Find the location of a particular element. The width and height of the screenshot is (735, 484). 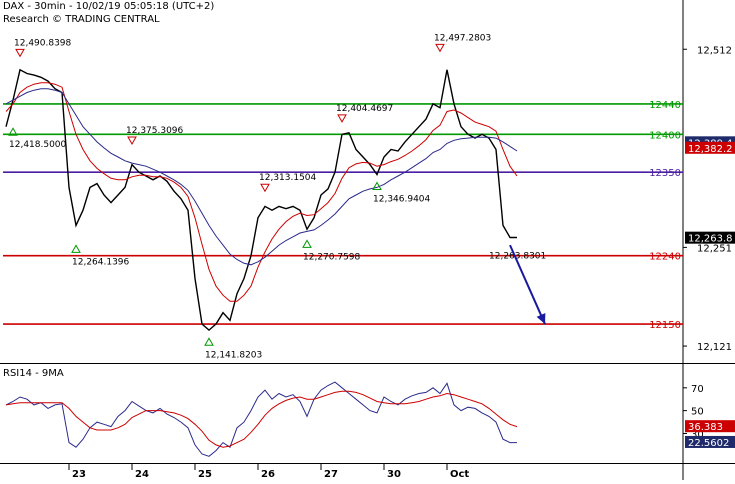

level-label-12400: 12400 is located at coordinates (665, 135).